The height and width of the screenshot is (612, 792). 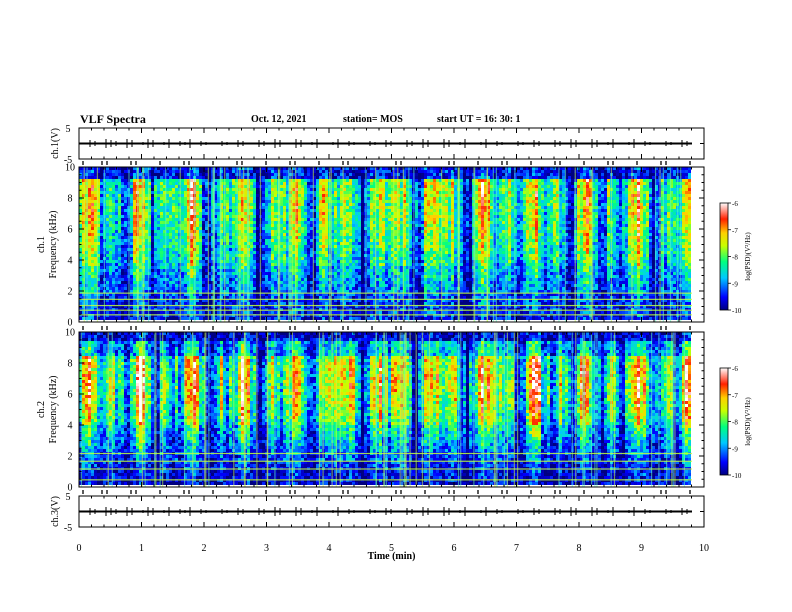 I want to click on ytick-p4-top: 5, so click(x=68, y=497).